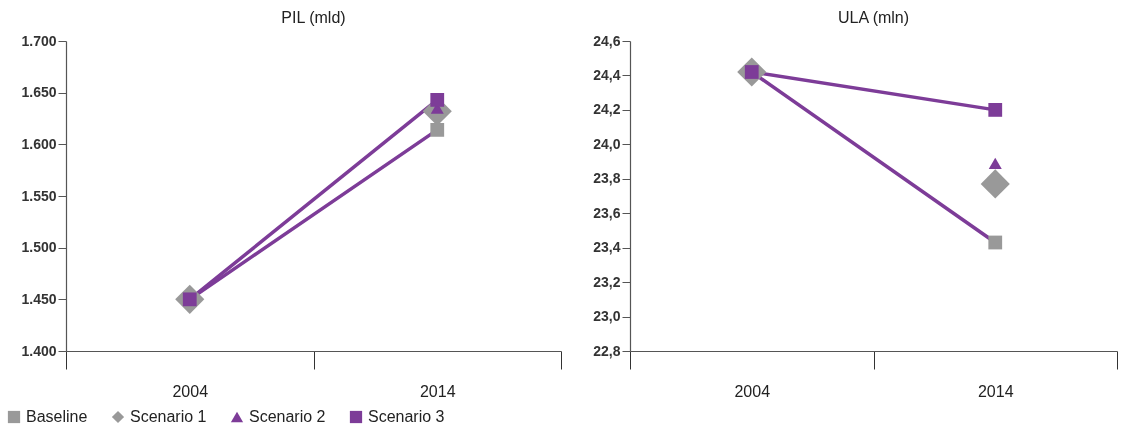 This screenshot has width=1132, height=441. I want to click on legend-label: Baseline, so click(57, 416).